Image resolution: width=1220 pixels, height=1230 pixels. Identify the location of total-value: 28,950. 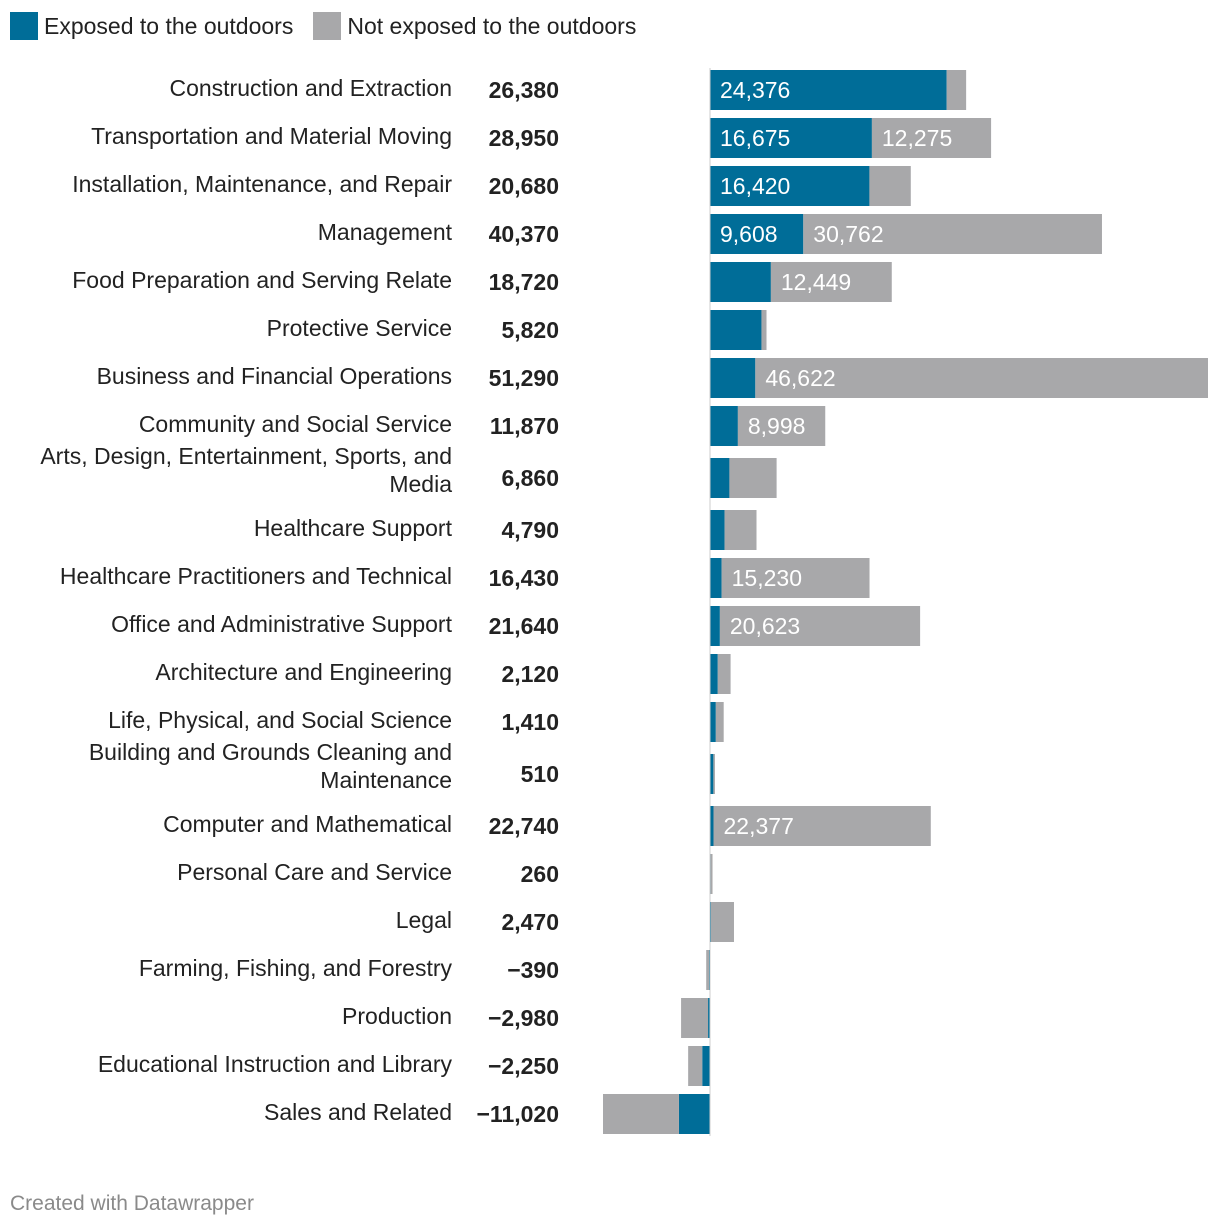
(524, 138).